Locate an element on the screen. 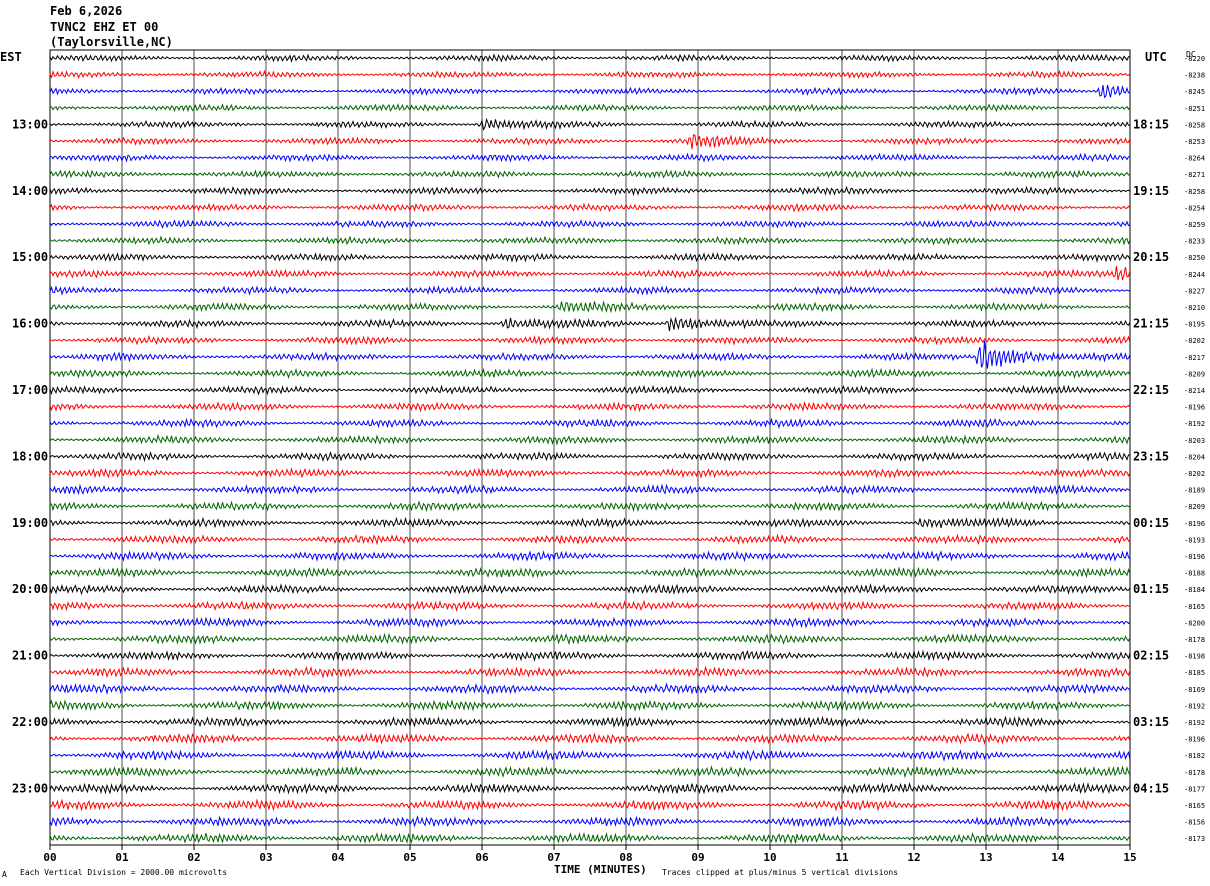 This screenshot has width=1210, height=886. dc-offset-label: -8264 is located at coordinates (1194, 159).